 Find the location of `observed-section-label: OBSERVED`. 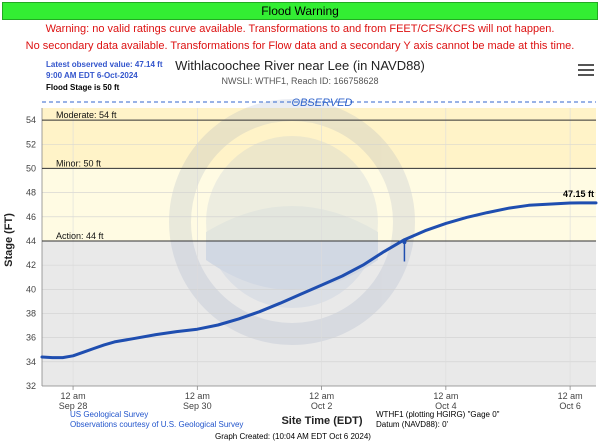

observed-section-label: OBSERVED is located at coordinates (322, 103).